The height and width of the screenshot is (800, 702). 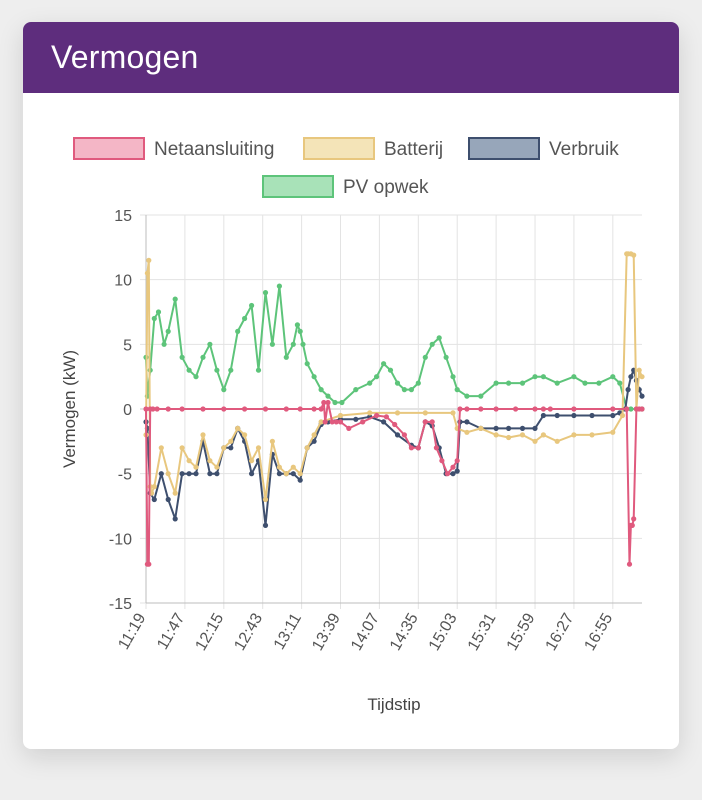 I want to click on x-tick-label: 14:07, so click(x=365, y=631).